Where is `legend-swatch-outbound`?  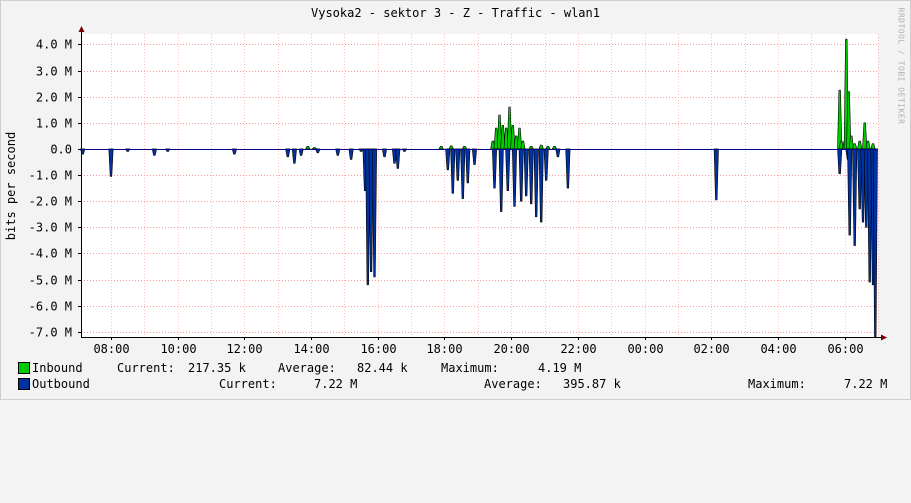 legend-swatch-outbound is located at coordinates (24, 384).